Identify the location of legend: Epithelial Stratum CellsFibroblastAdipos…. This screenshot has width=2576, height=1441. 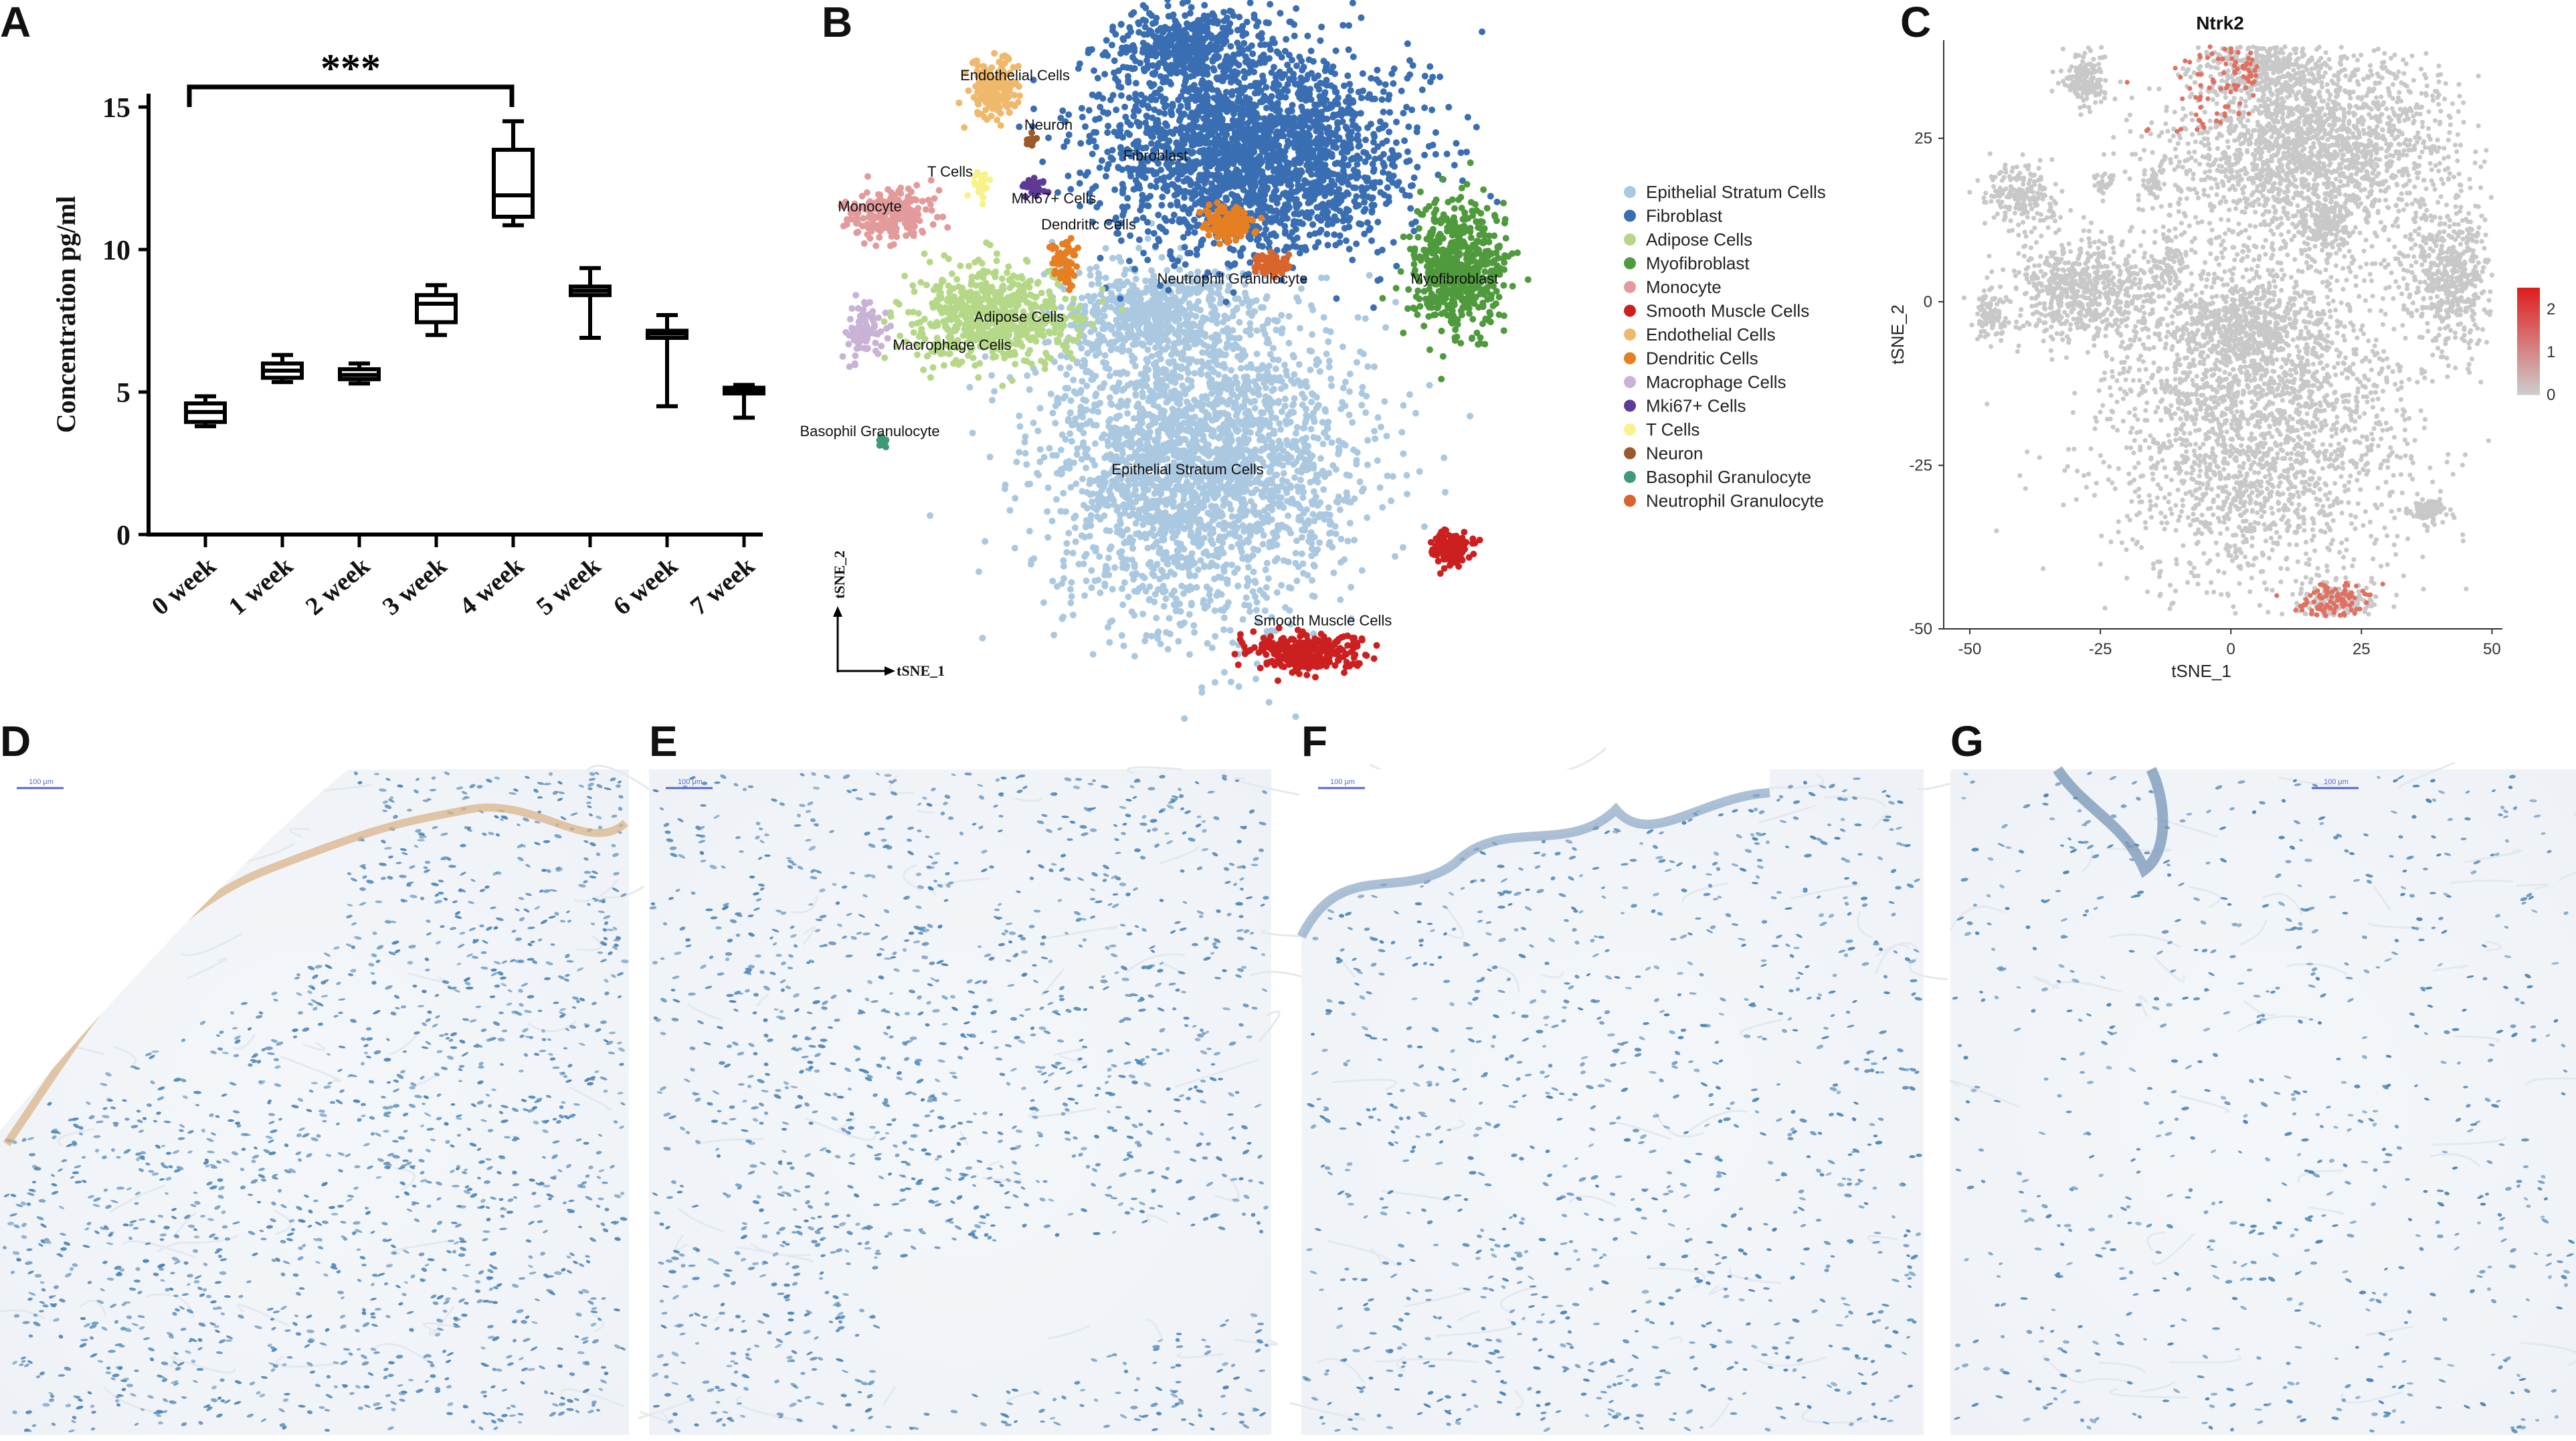
(1725, 346).